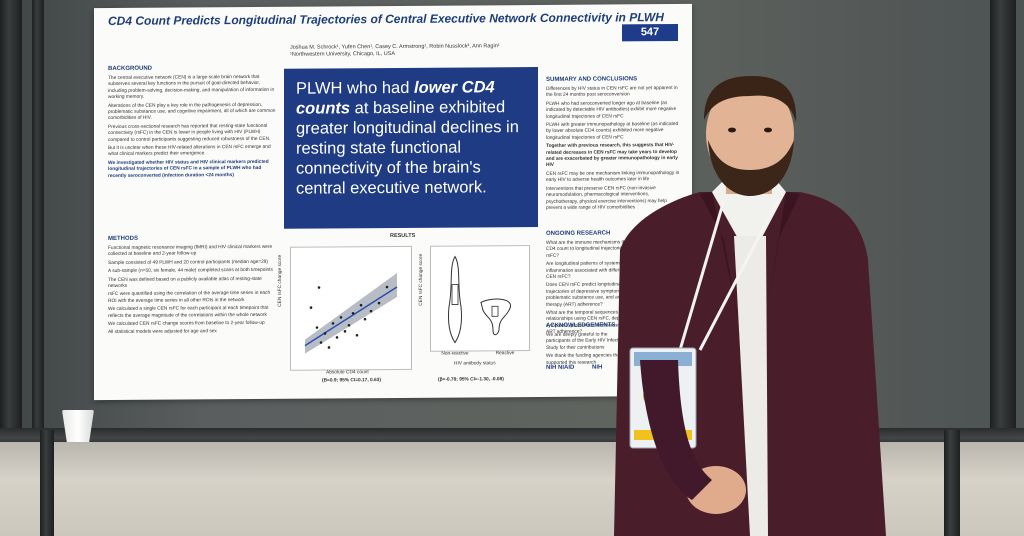 The height and width of the screenshot is (536, 1024). Describe the element at coordinates (750, 99) in the screenshot. I see `hair` at that location.